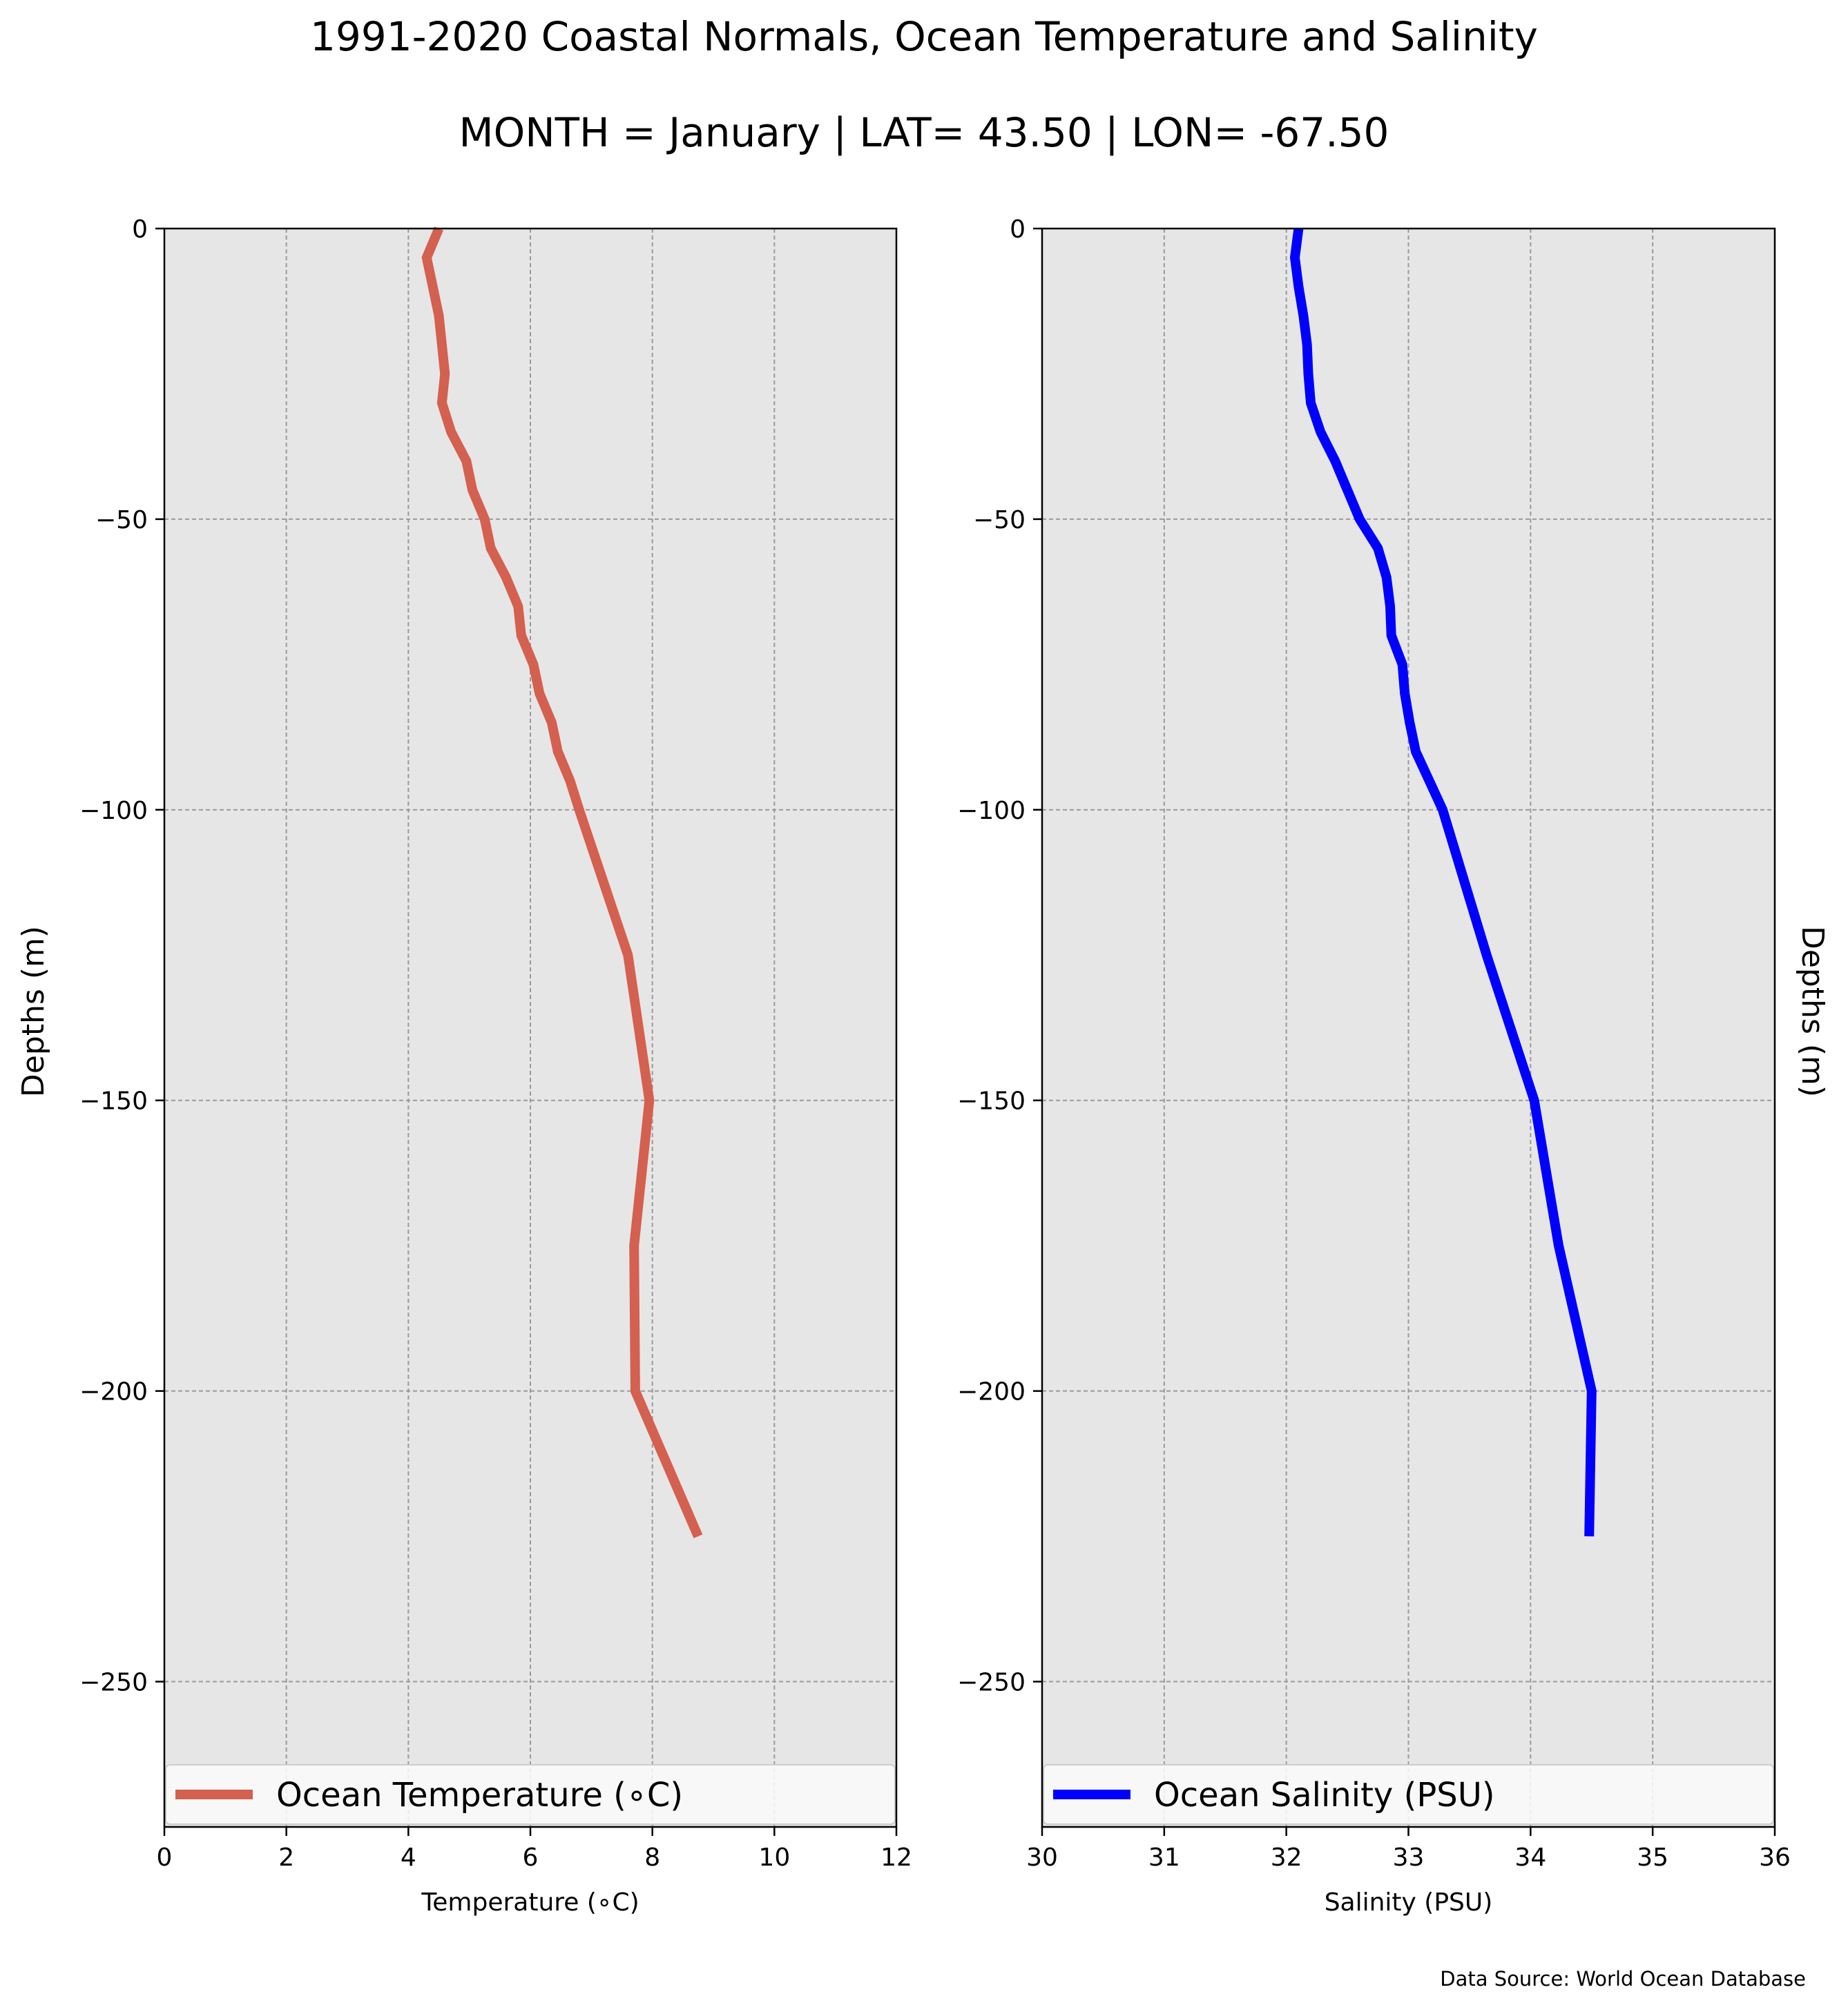  What do you see at coordinates (991, 1392) in the screenshot?
I see `salinity-y-tick-label: −200` at bounding box center [991, 1392].